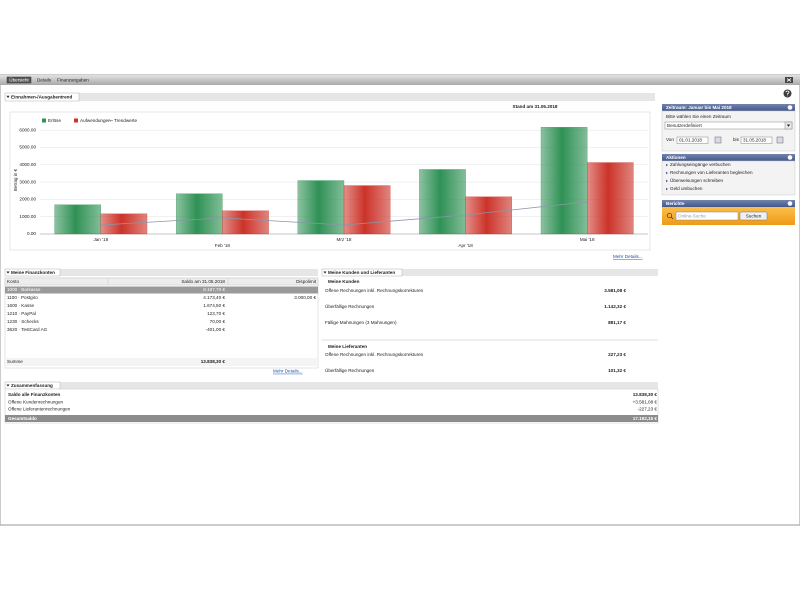  What do you see at coordinates (305, 297) in the screenshot?
I see `account-limit: 3.000,00 €` at bounding box center [305, 297].